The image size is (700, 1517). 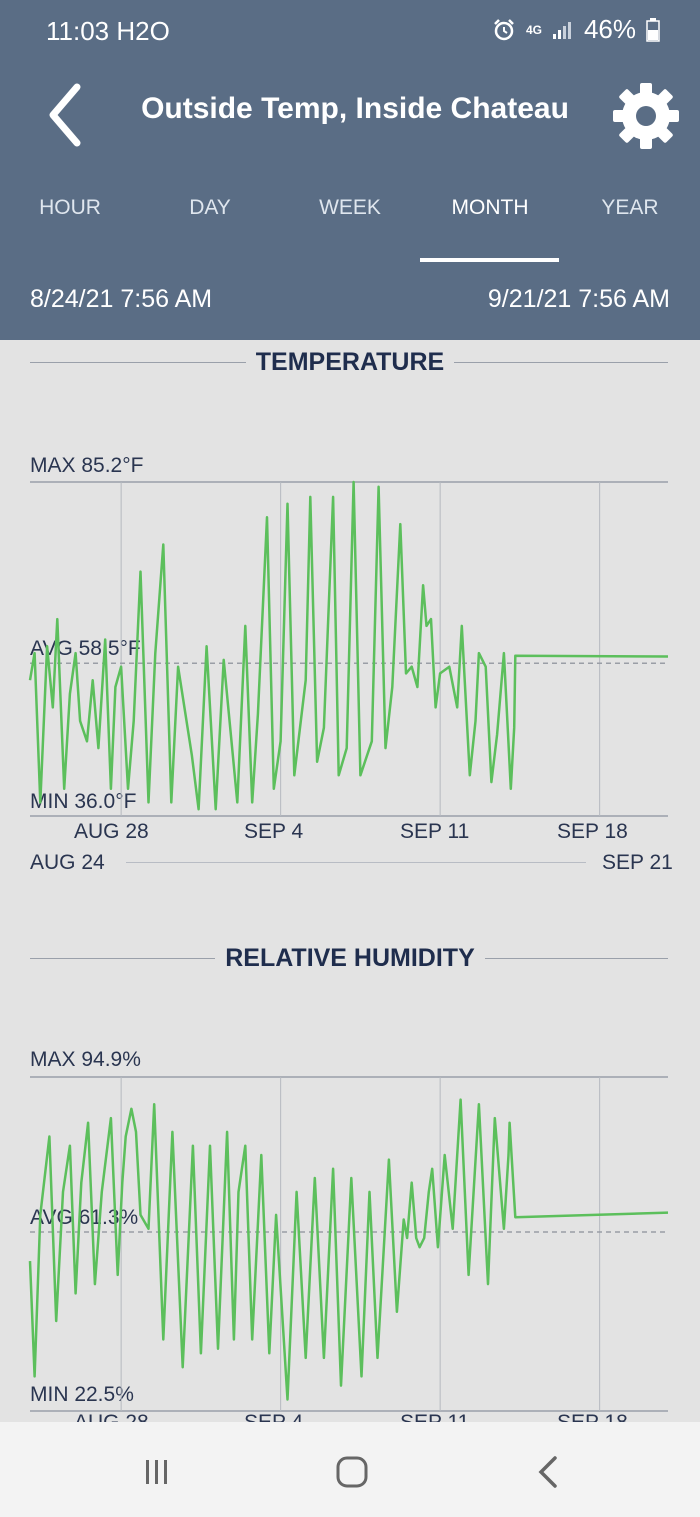 I want to click on nav-back-button, so click(x=548, y=1472).